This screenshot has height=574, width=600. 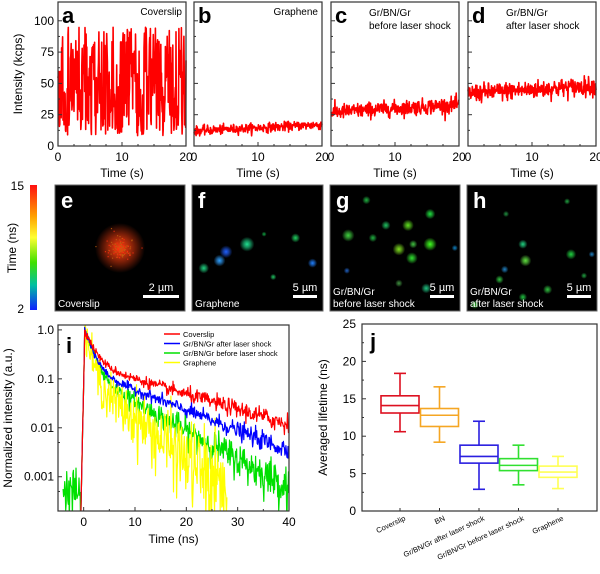 What do you see at coordinates (69, 345) in the screenshot?
I see `panel-label-i: i` at bounding box center [69, 345].